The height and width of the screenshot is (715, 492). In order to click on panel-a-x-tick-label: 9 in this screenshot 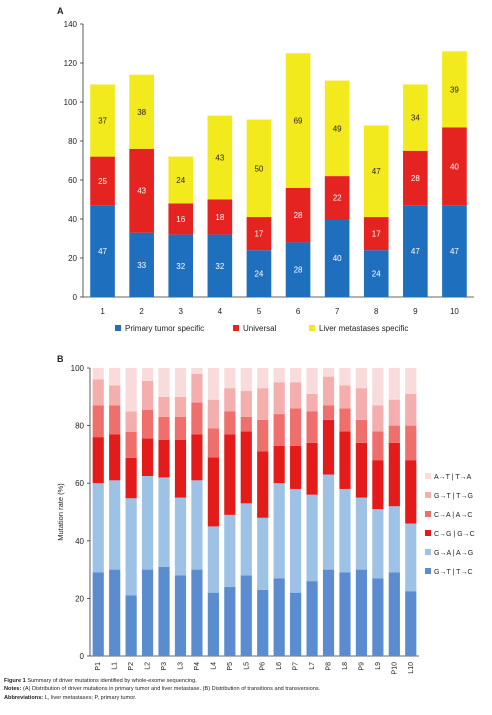, I will do `click(415, 311)`.